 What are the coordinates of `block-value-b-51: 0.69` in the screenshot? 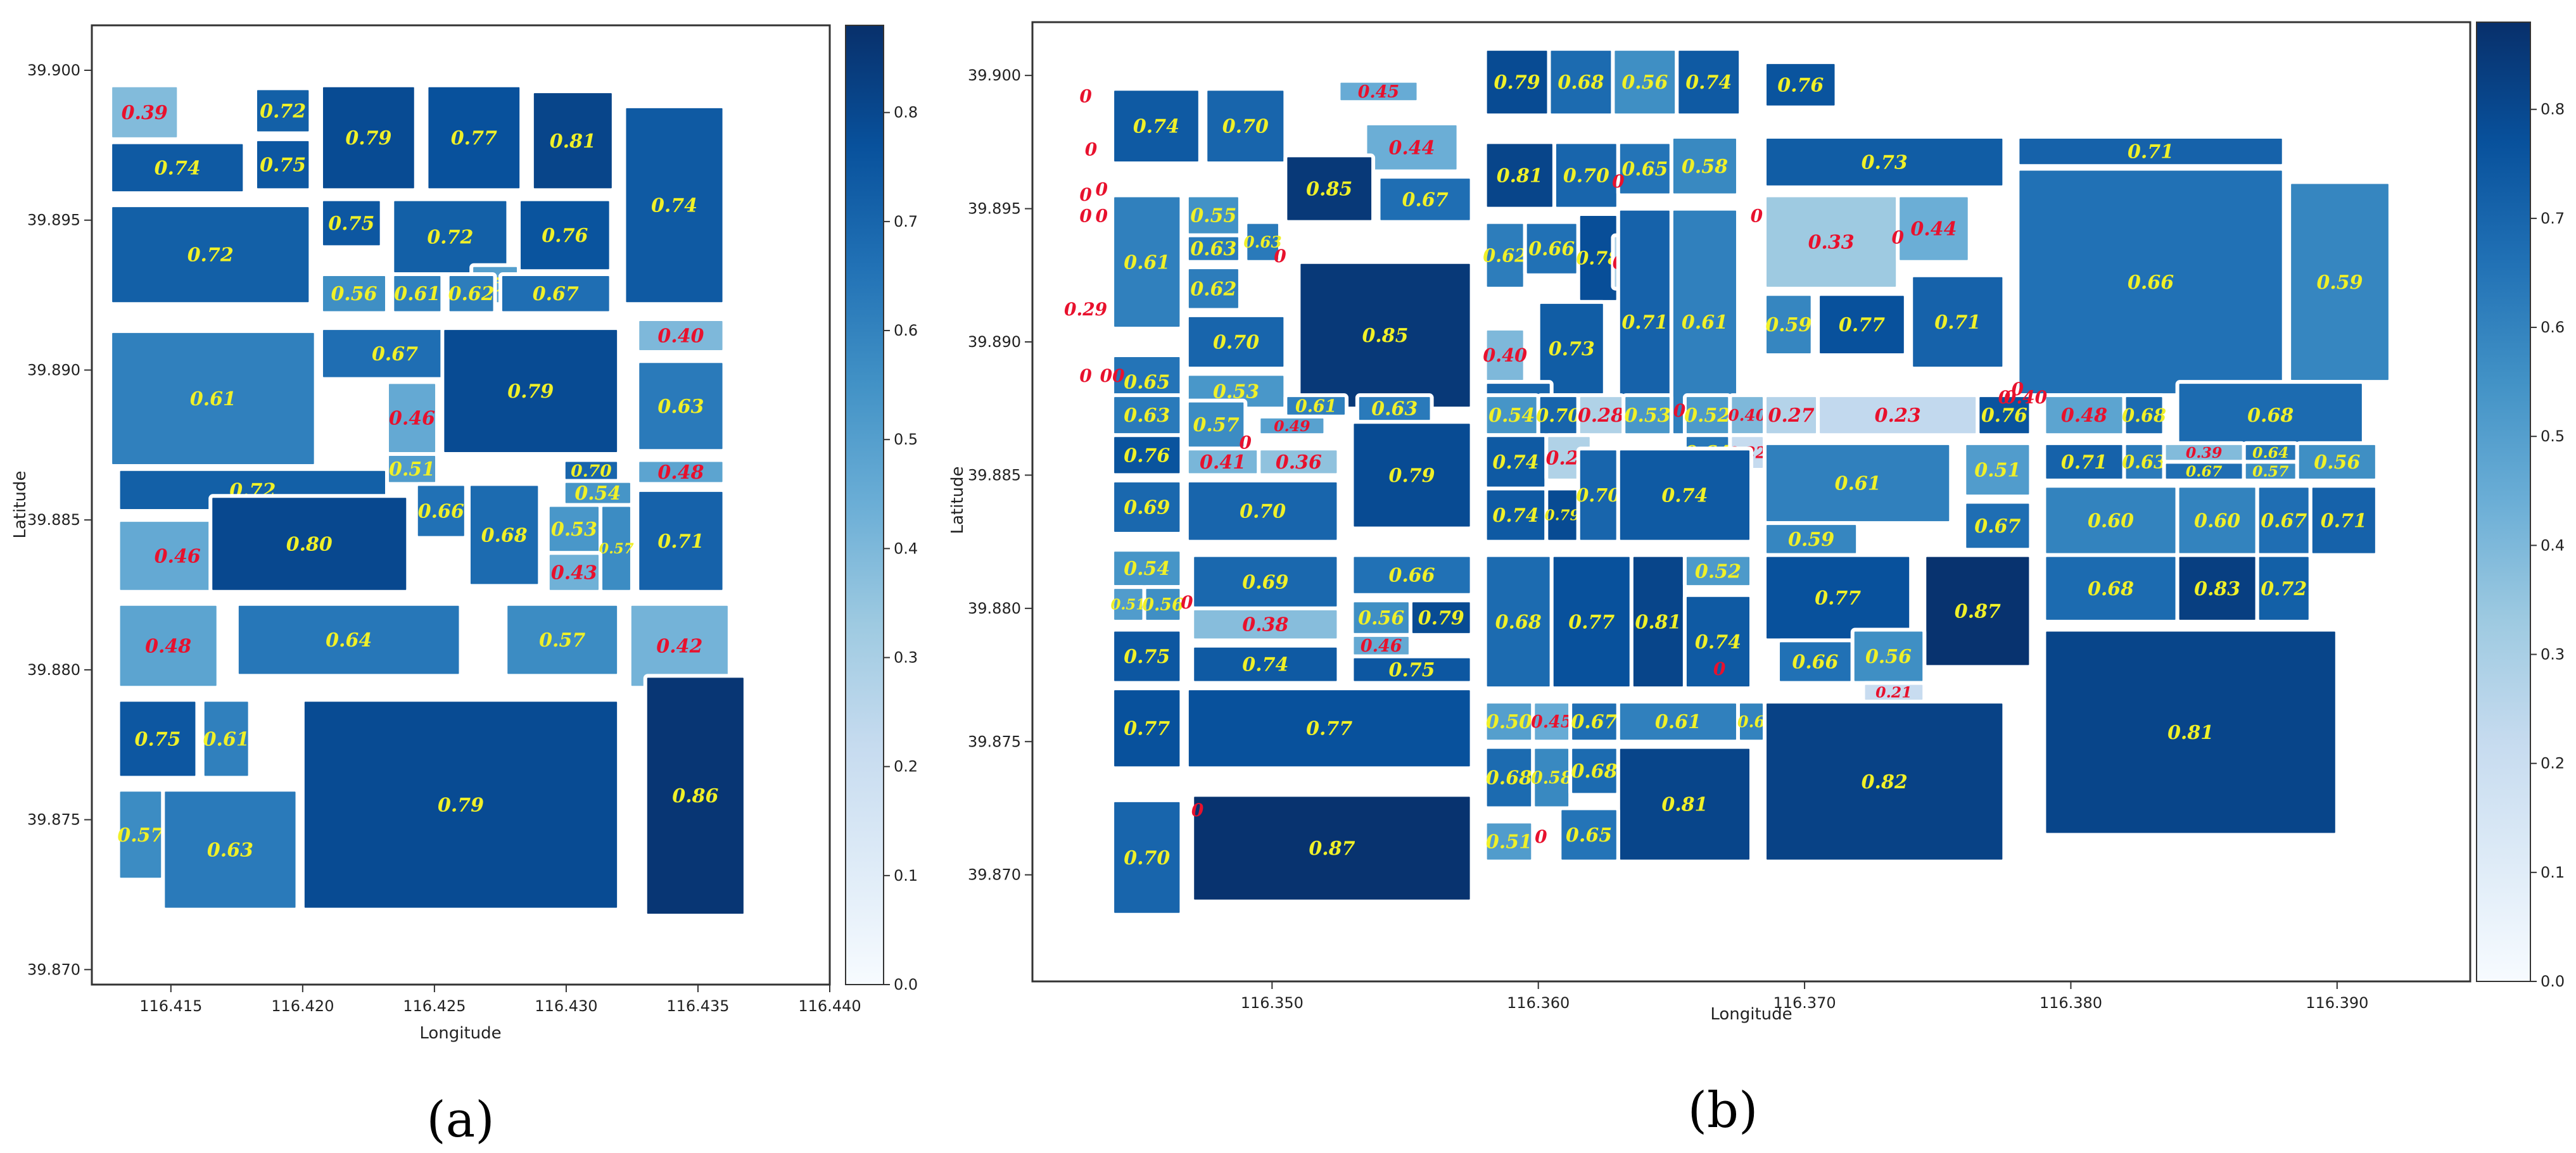 It's located at (1147, 507).